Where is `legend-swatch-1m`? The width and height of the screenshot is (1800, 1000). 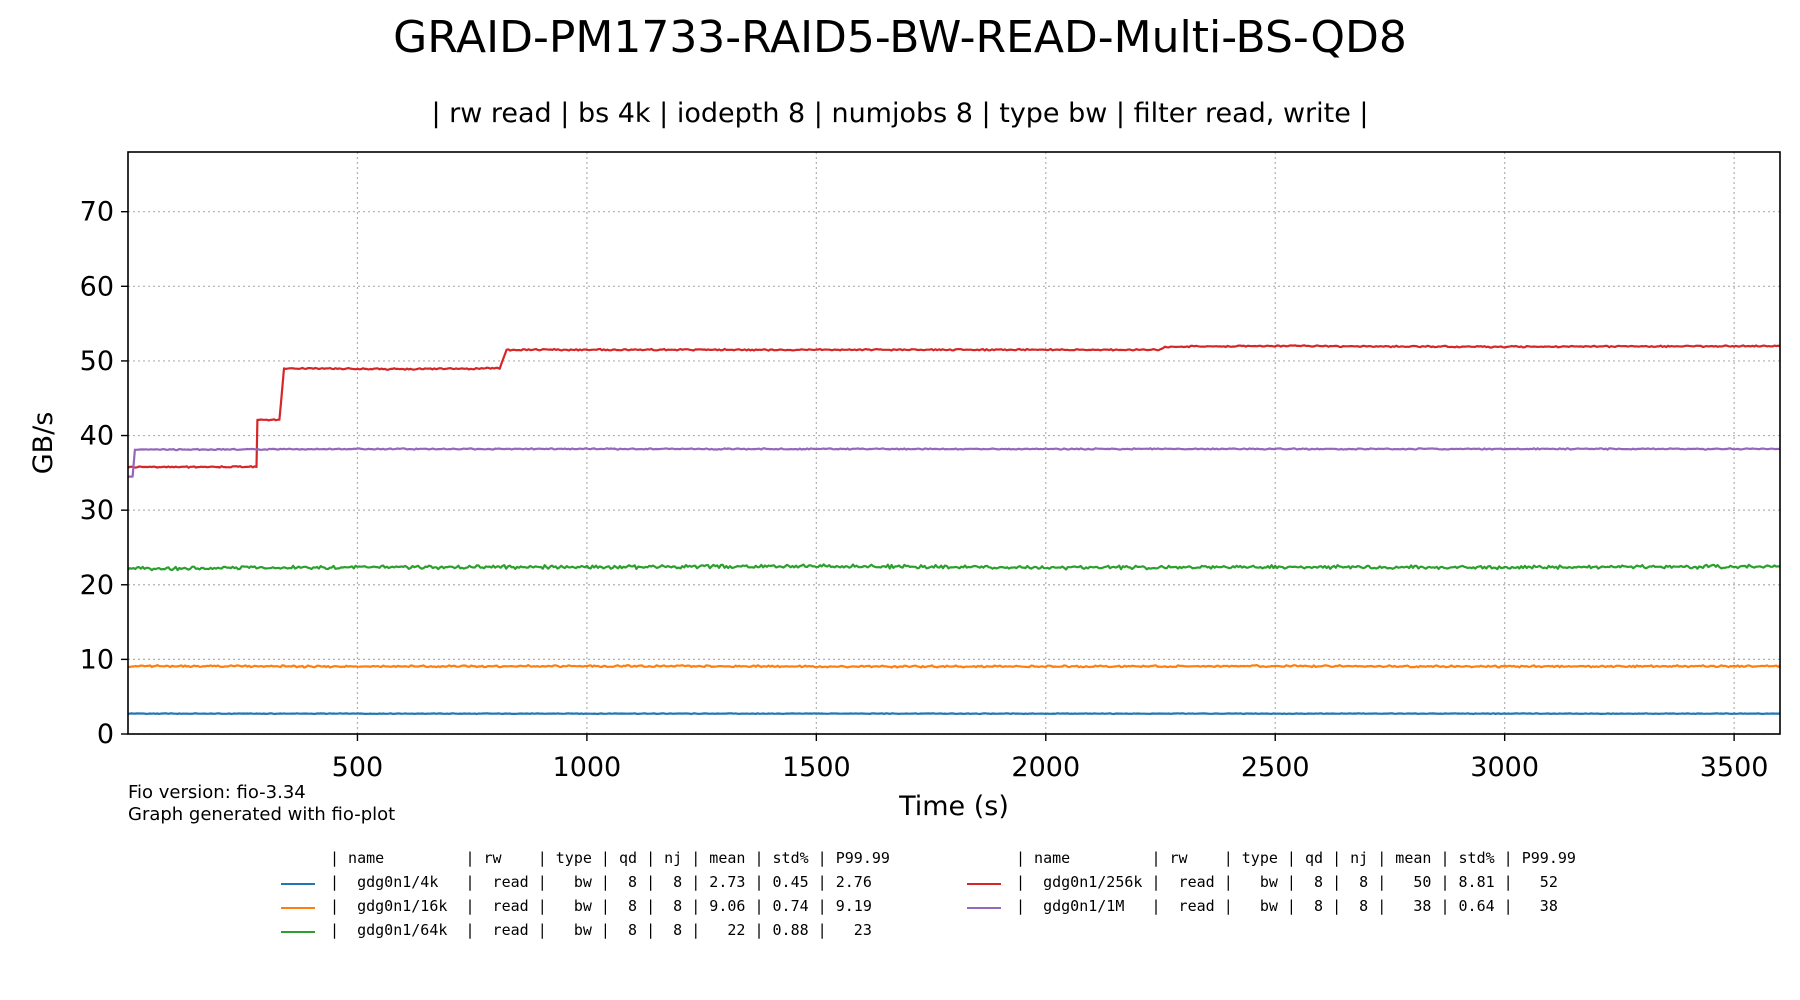 legend-swatch-1m is located at coordinates (984, 908).